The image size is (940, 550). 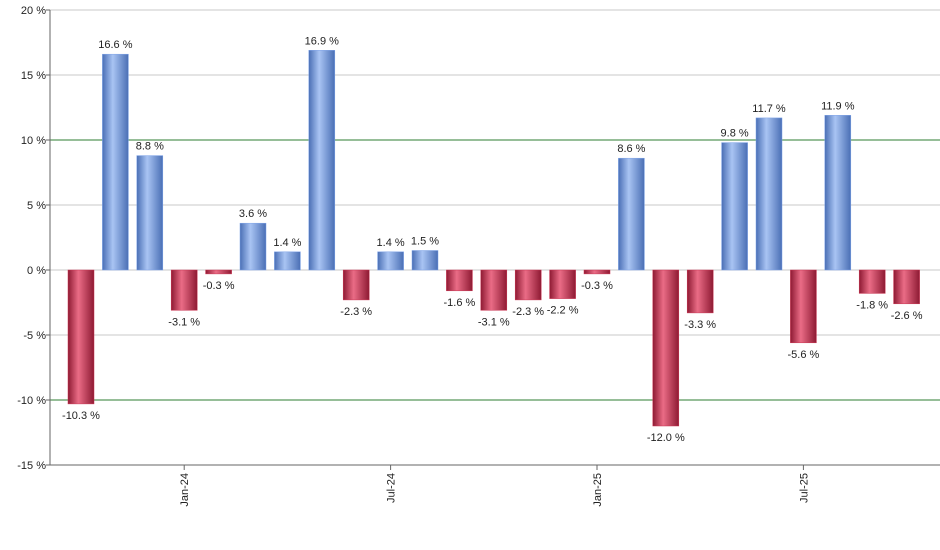 What do you see at coordinates (322, 41) in the screenshot?
I see `value-label: 16.9 %` at bounding box center [322, 41].